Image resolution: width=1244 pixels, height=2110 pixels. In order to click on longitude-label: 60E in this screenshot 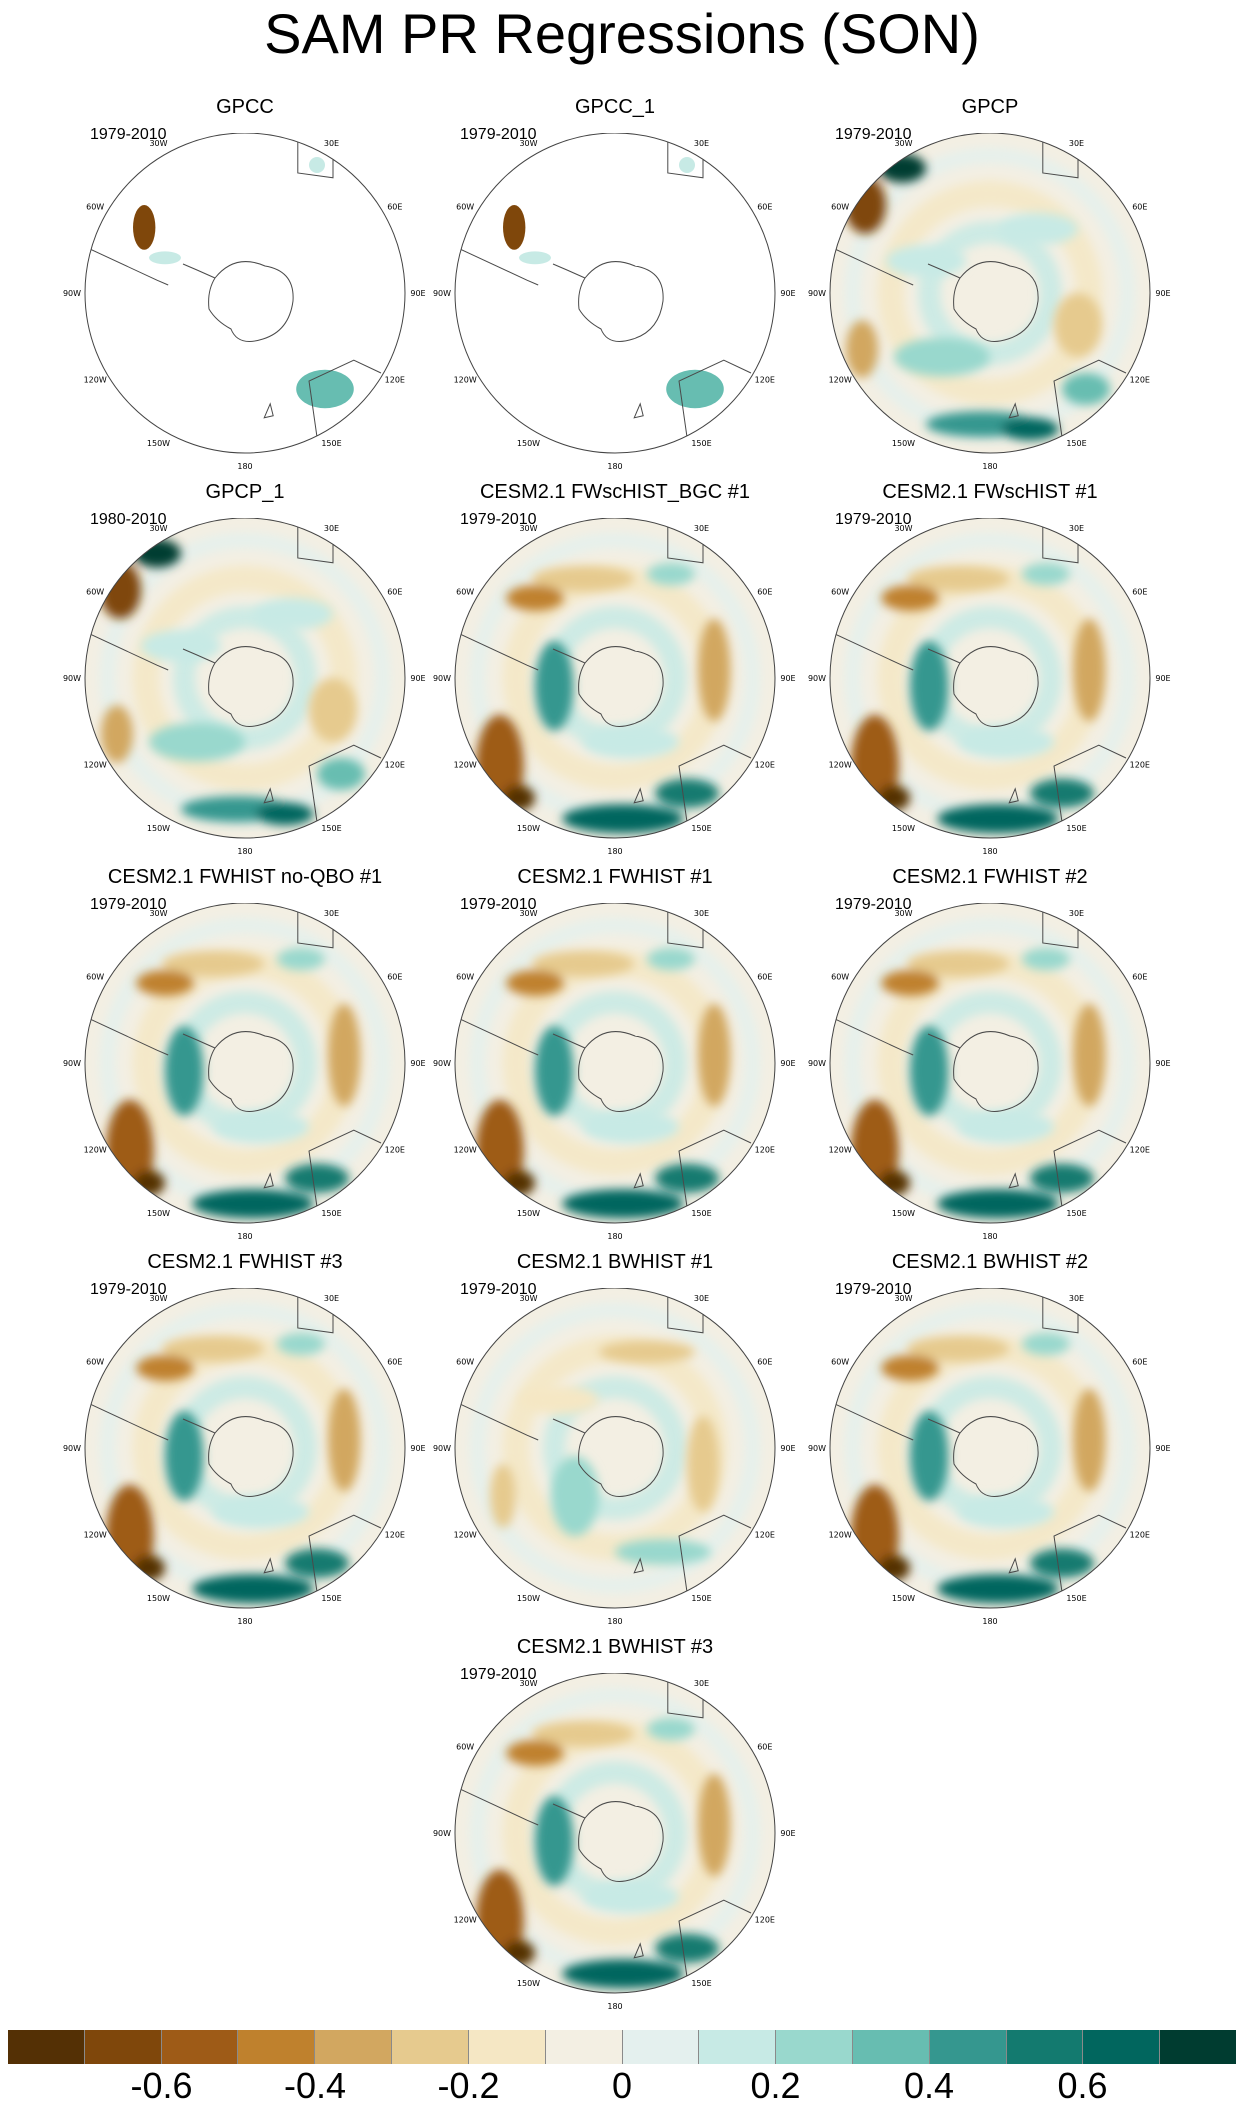, I will do `click(1139, 1362)`.